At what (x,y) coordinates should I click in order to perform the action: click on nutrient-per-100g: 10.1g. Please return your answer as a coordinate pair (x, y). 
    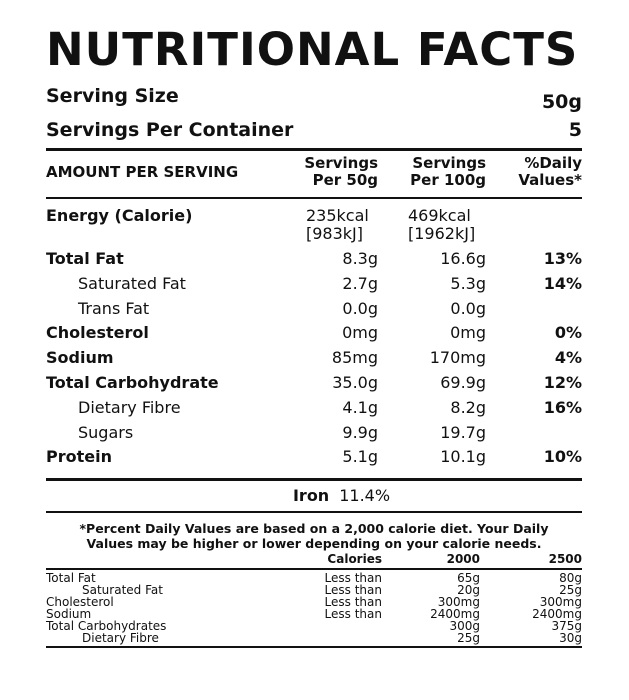
    Looking at the image, I should click on (463, 457).